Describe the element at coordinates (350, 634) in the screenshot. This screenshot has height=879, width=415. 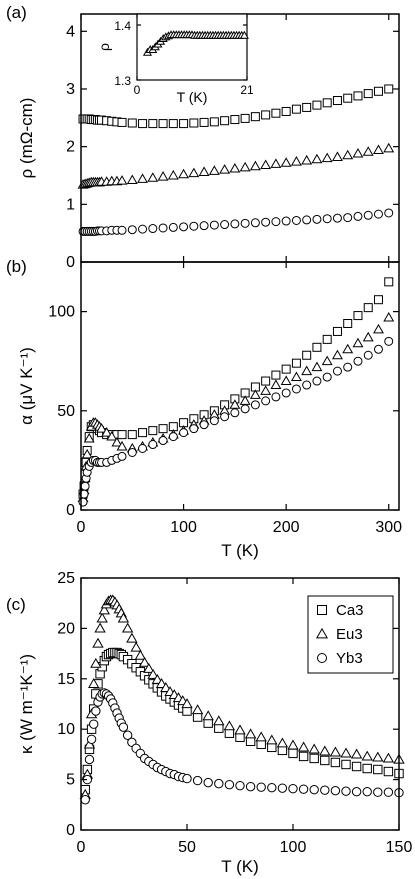
I see `panel-c-legend: Ca3 Eu3 Yb3` at that location.